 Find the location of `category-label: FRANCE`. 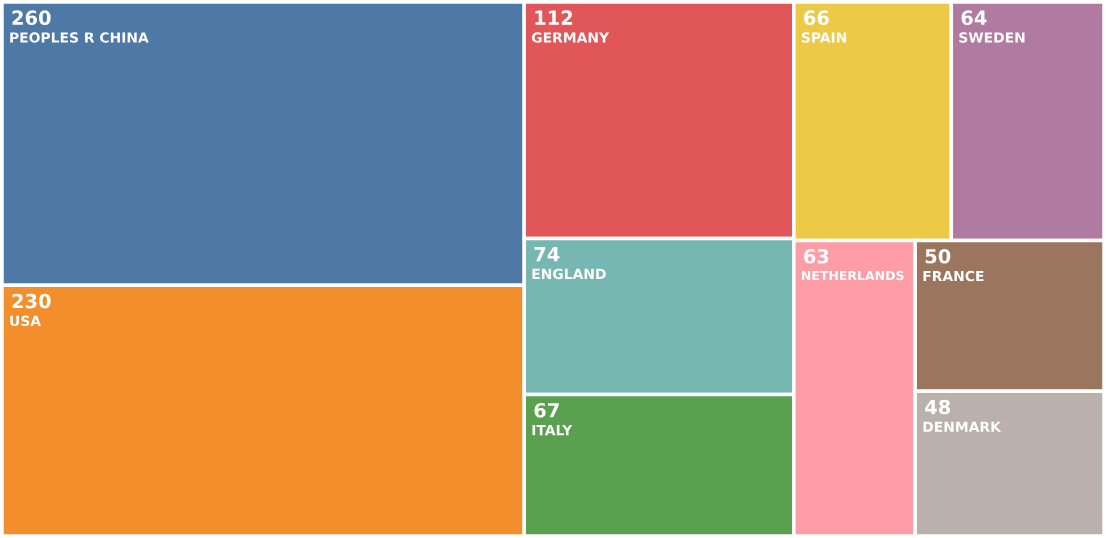

category-label: FRANCE is located at coordinates (953, 276).